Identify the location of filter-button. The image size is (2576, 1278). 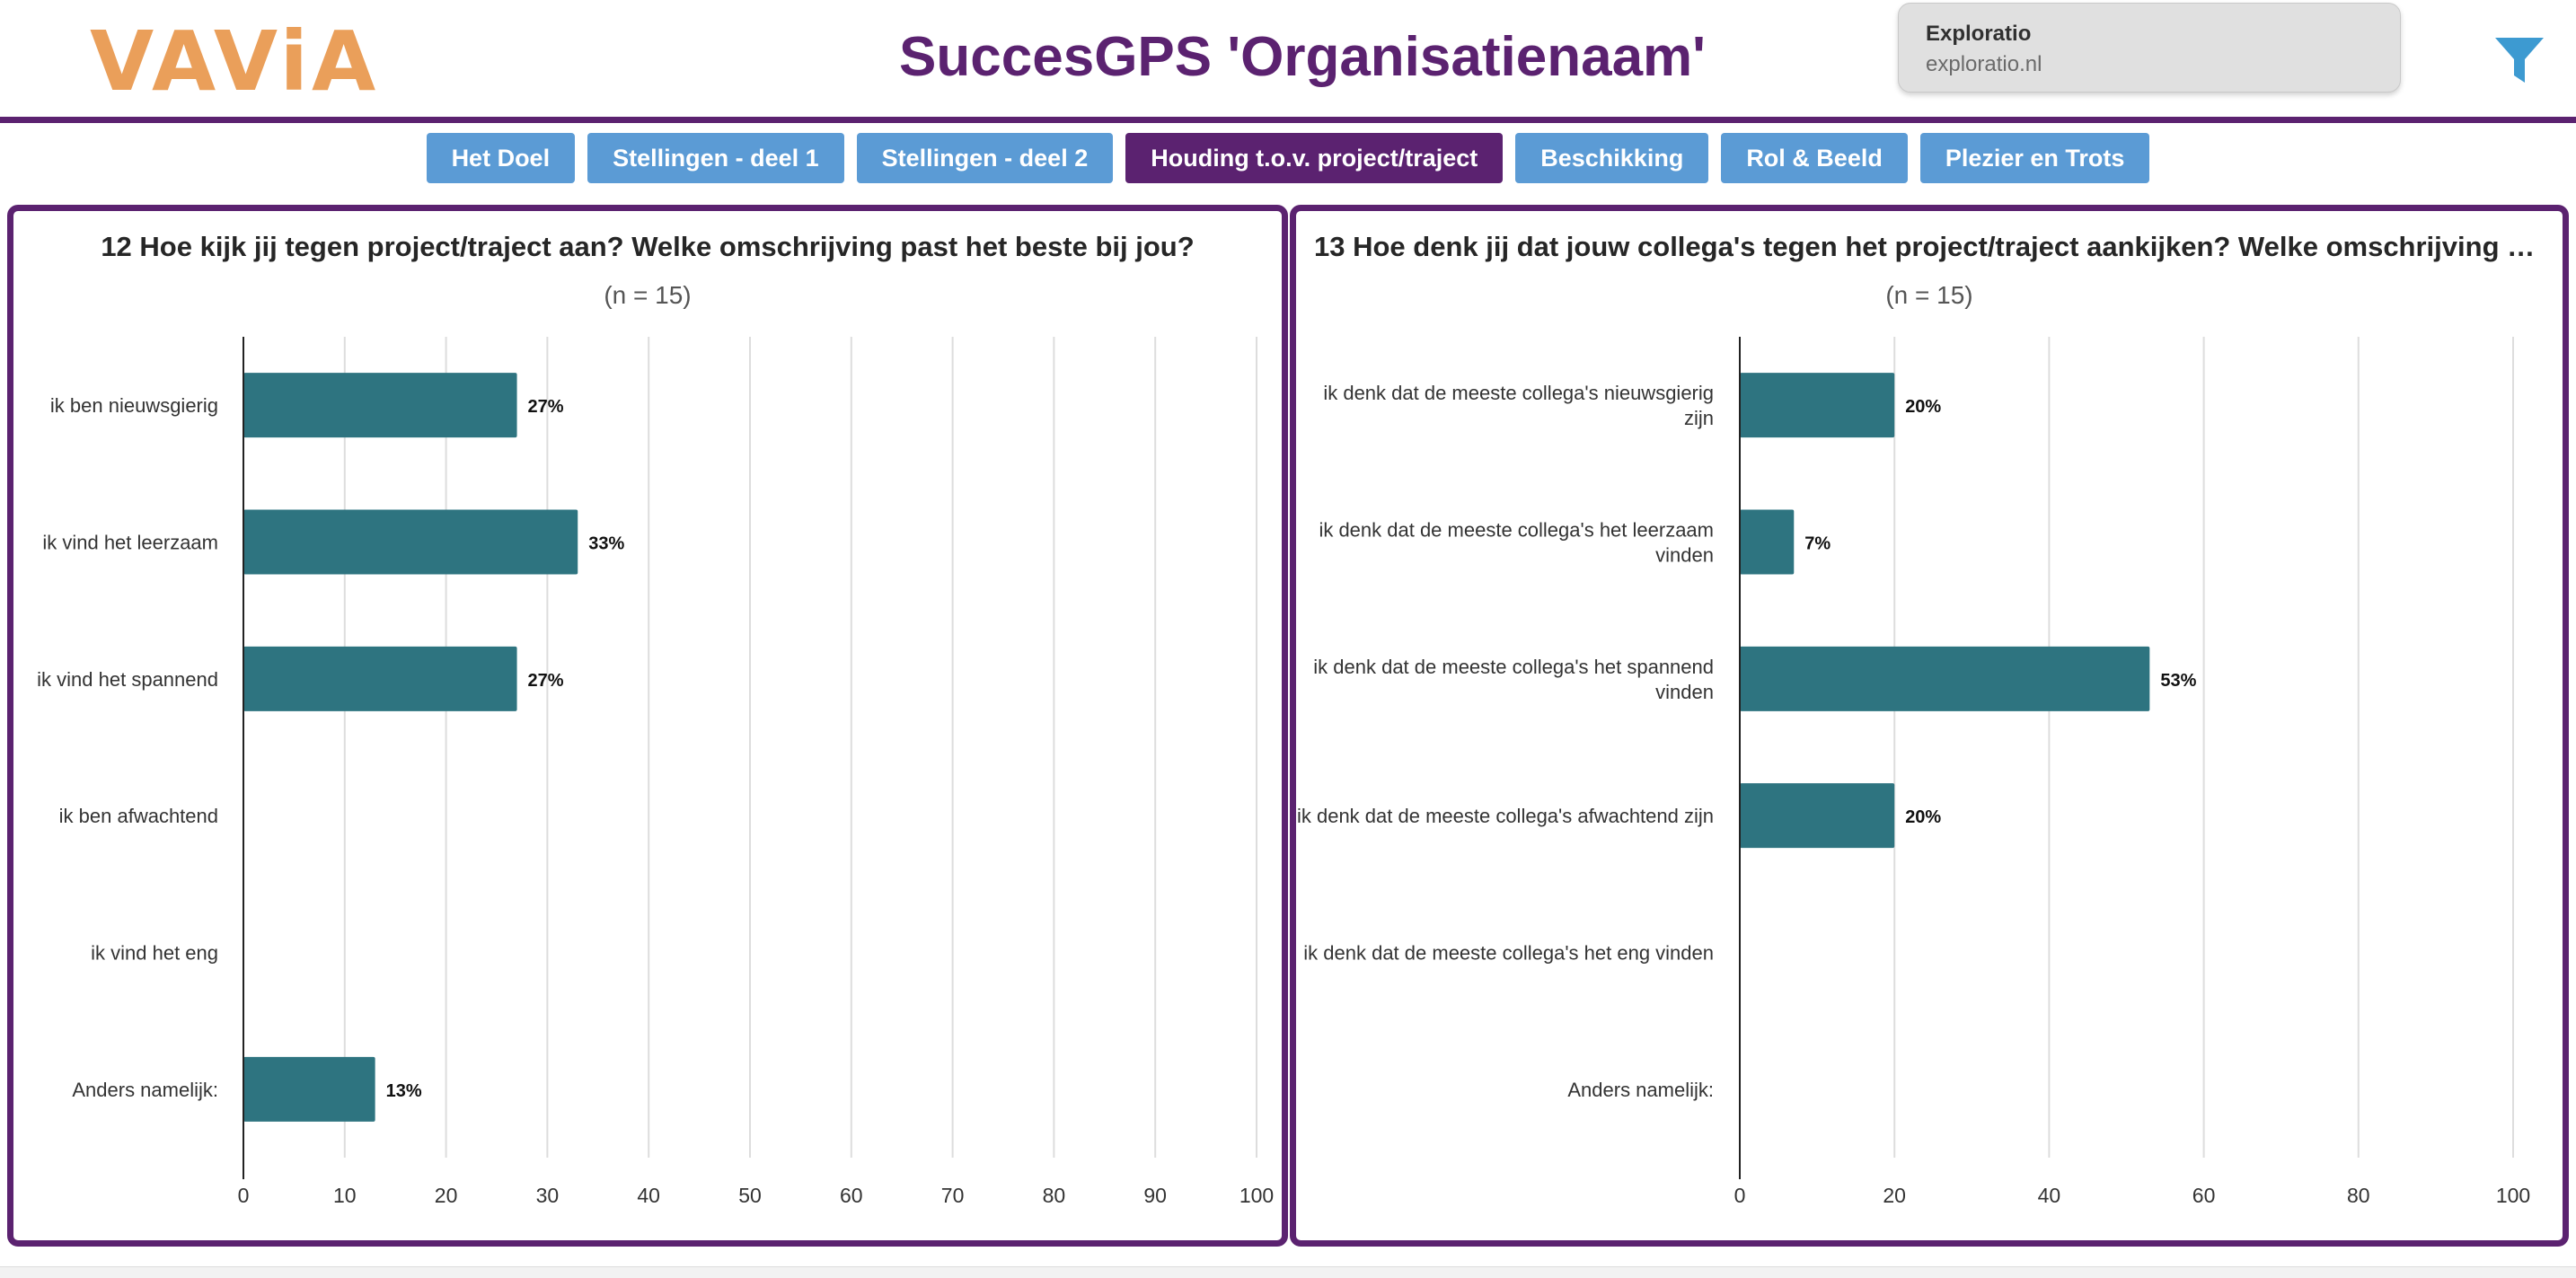
(2519, 58).